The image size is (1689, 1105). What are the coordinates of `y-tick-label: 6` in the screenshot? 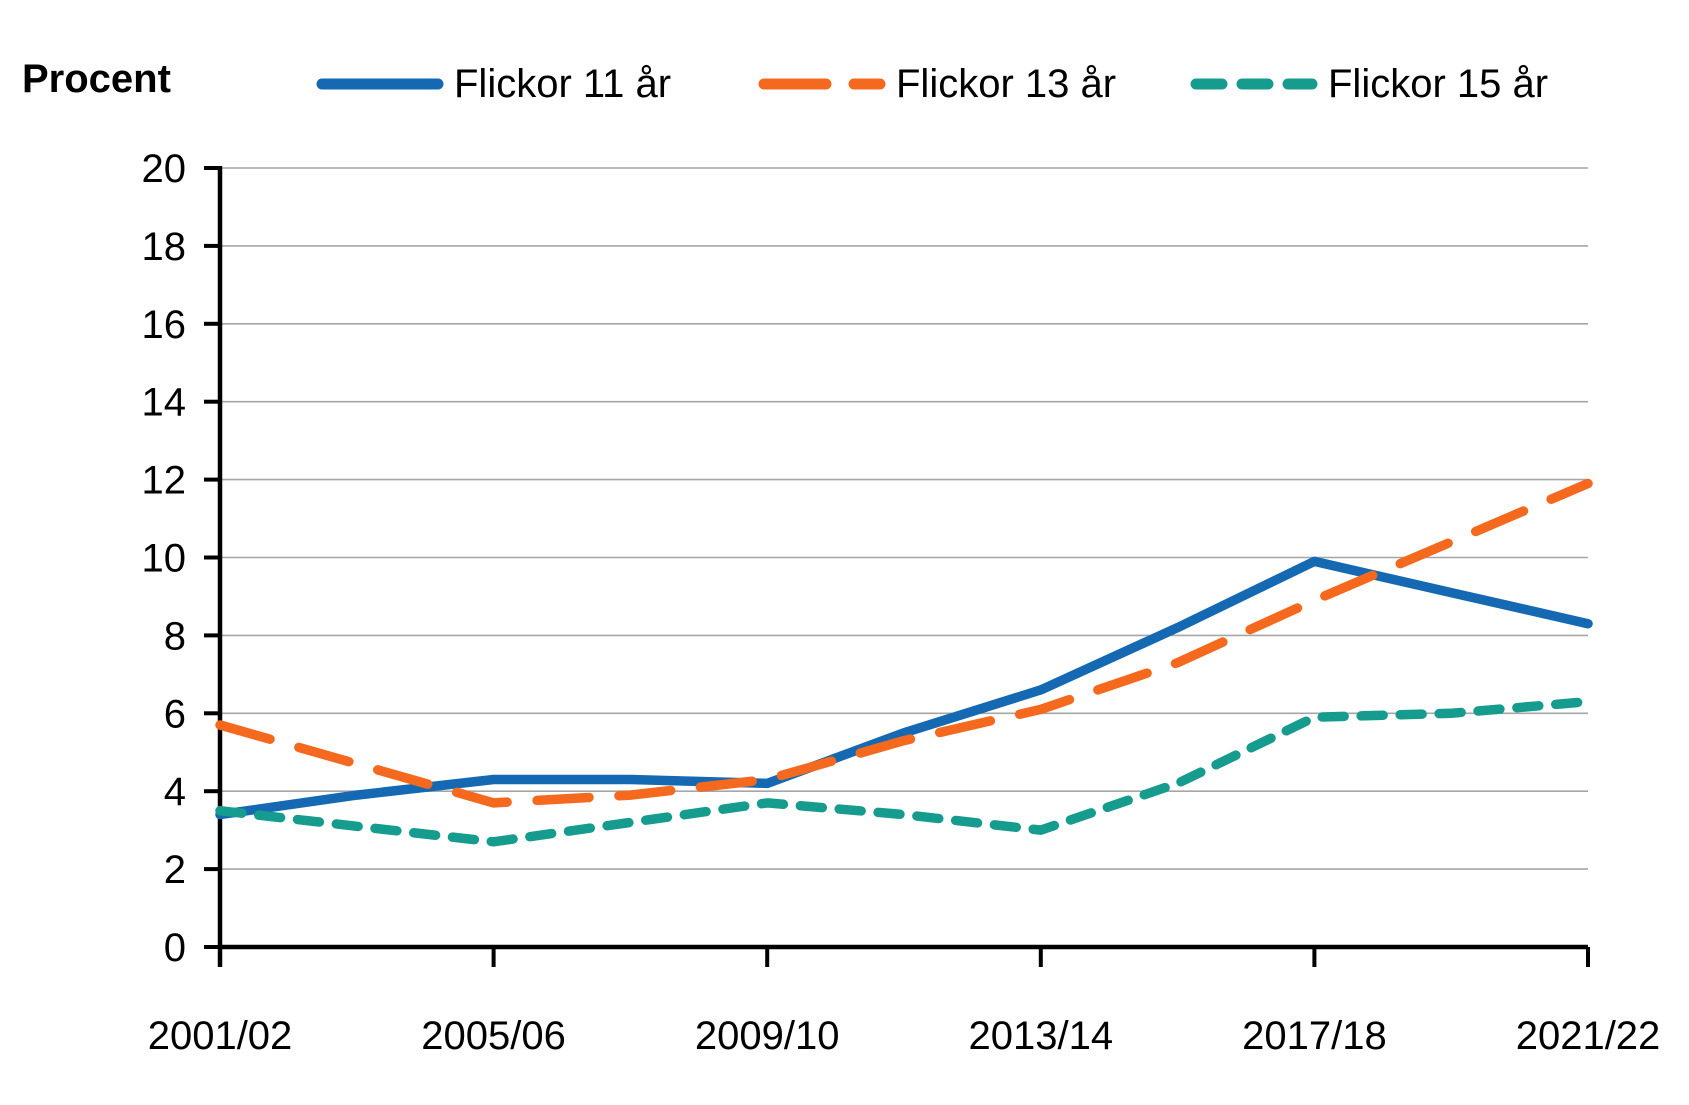 It's located at (175, 714).